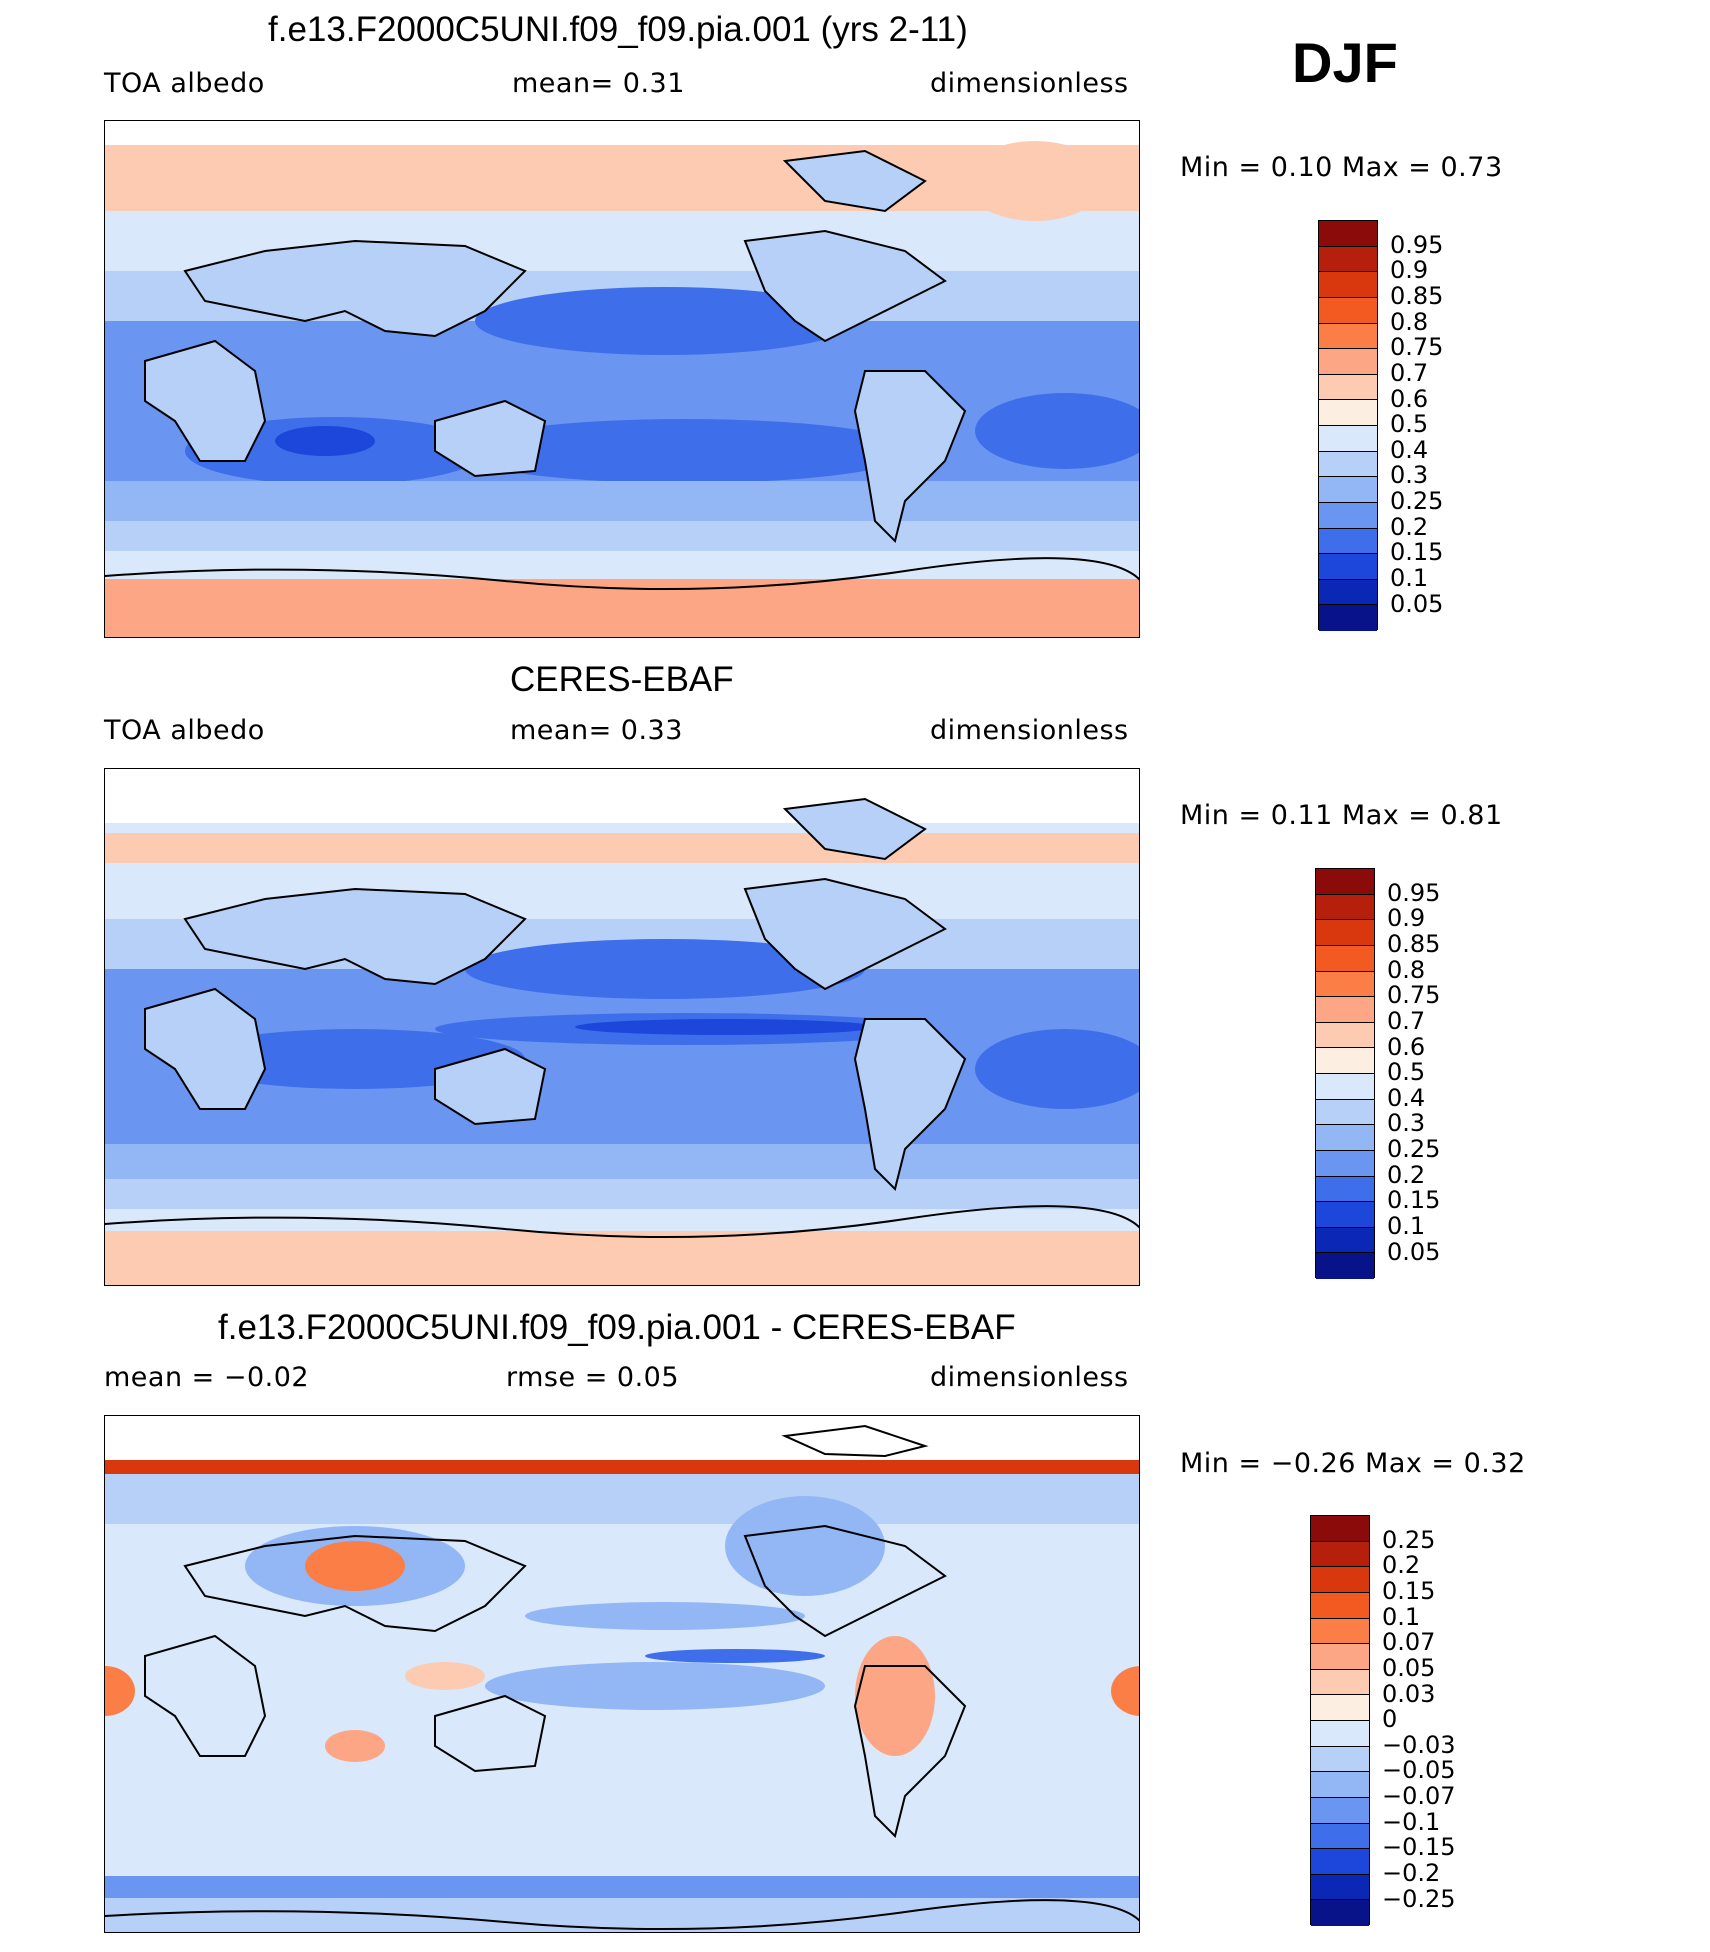  What do you see at coordinates (1029, 83) in the screenshot?
I see `panel-1-units: dimensionless` at bounding box center [1029, 83].